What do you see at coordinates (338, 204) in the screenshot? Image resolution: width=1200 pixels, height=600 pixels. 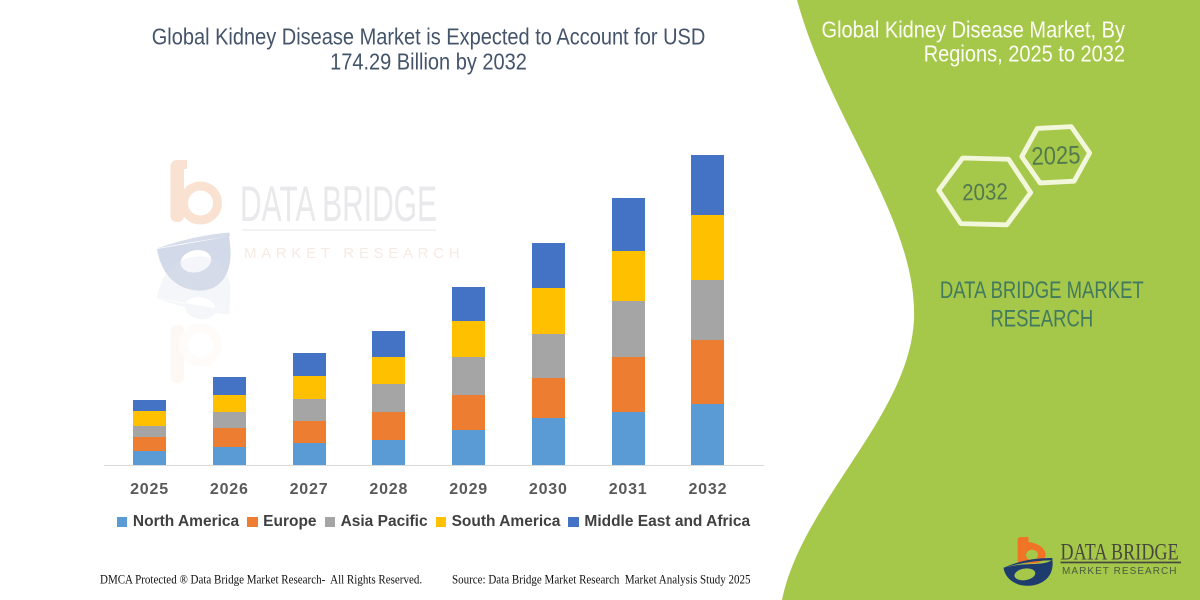 I see `svg-text: DATA BRIDGE` at bounding box center [338, 204].